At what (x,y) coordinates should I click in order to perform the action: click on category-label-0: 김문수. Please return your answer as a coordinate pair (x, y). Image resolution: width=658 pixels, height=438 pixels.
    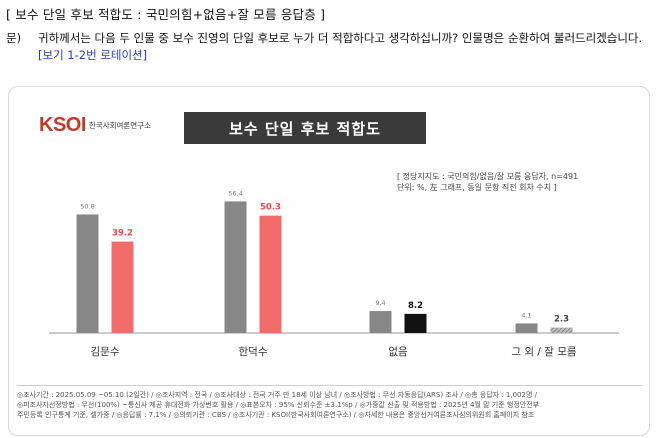
    Looking at the image, I should click on (105, 352).